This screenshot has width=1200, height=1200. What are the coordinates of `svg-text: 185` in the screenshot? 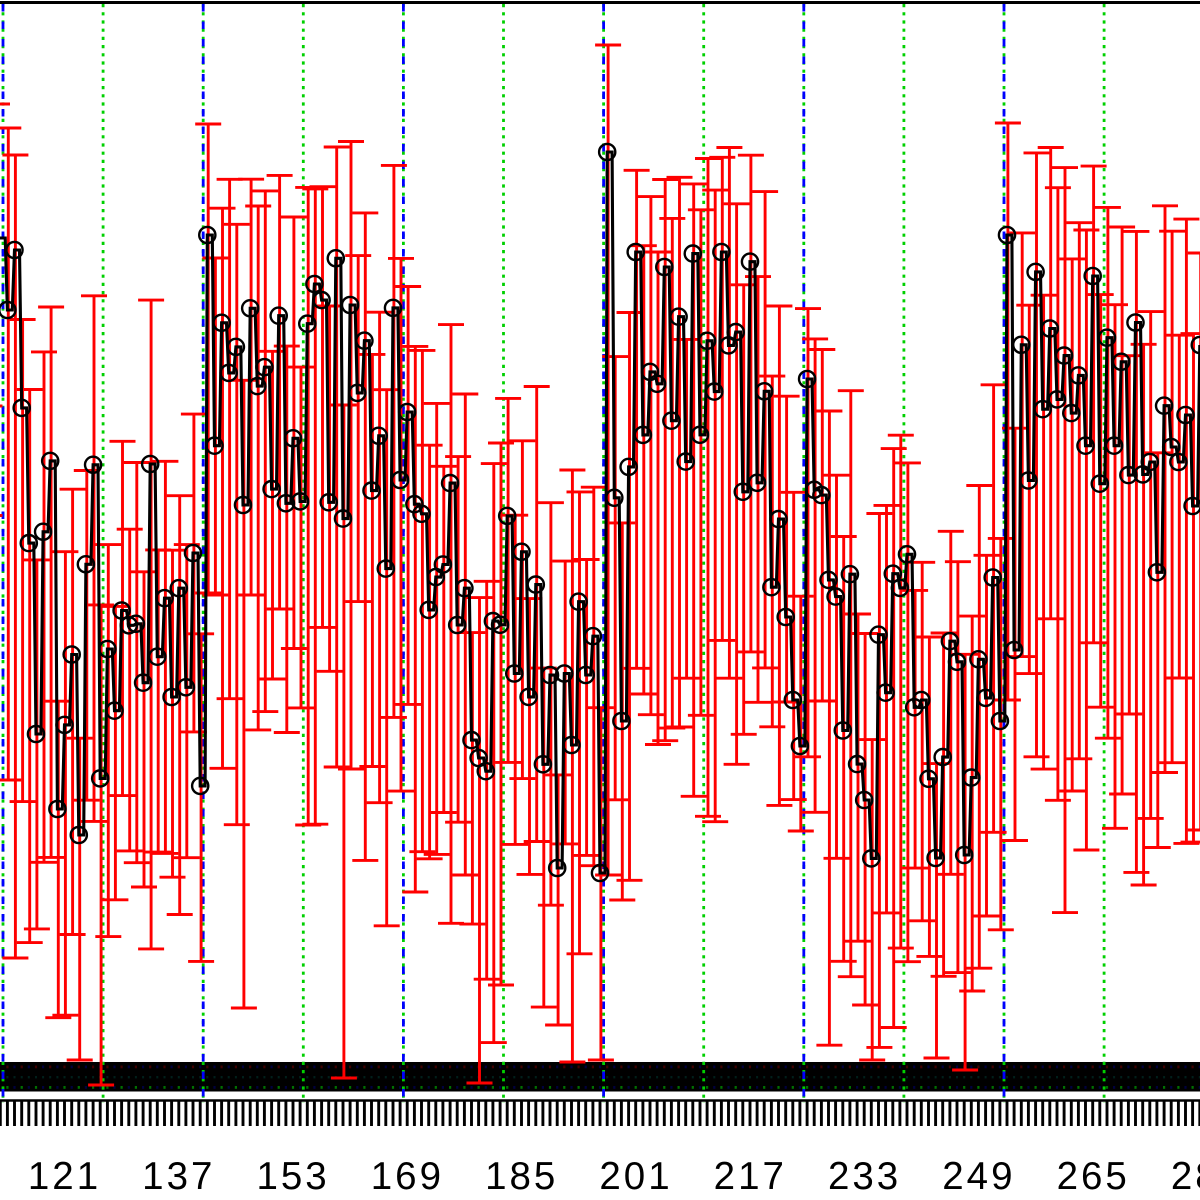 It's located at (521, 1176).